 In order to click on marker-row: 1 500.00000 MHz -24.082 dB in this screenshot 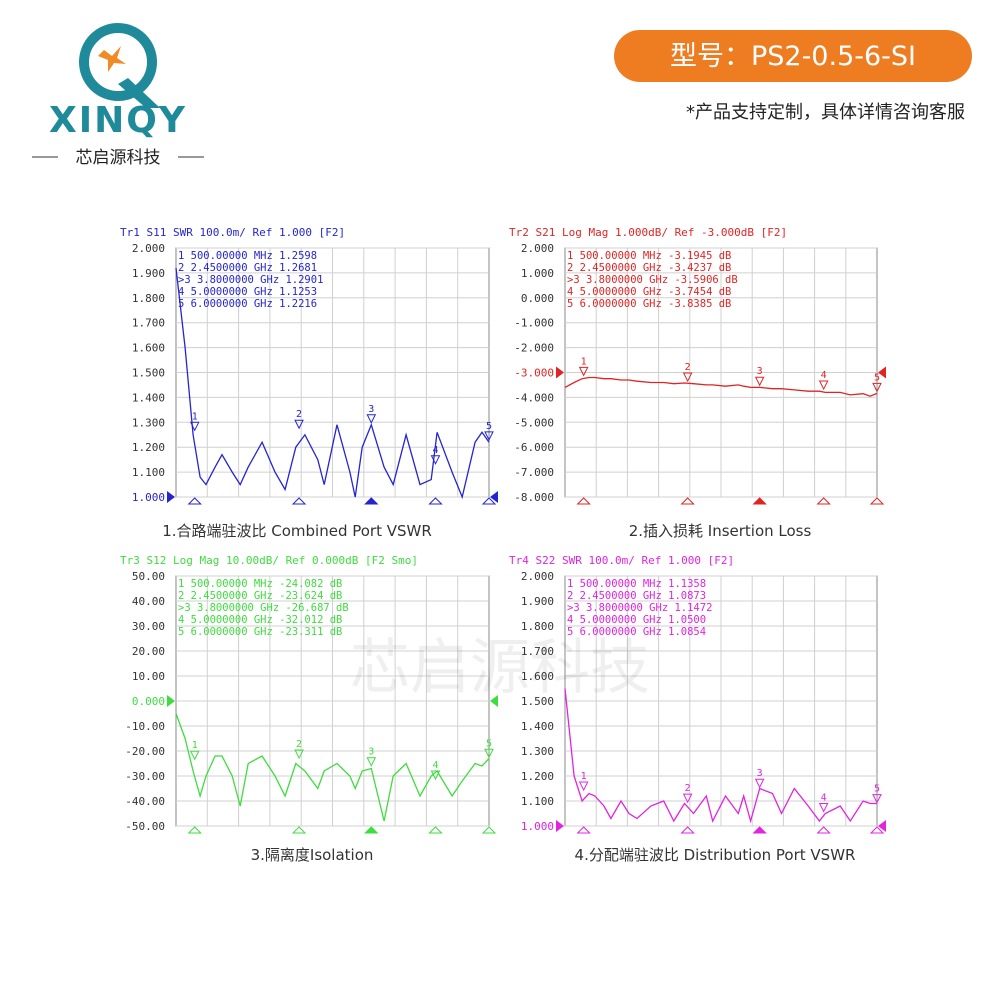, I will do `click(260, 584)`.